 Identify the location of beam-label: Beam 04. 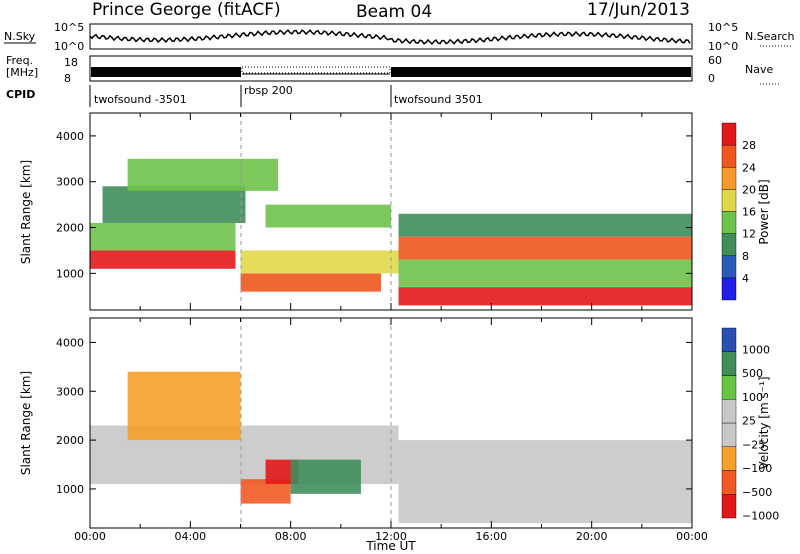
(394, 12).